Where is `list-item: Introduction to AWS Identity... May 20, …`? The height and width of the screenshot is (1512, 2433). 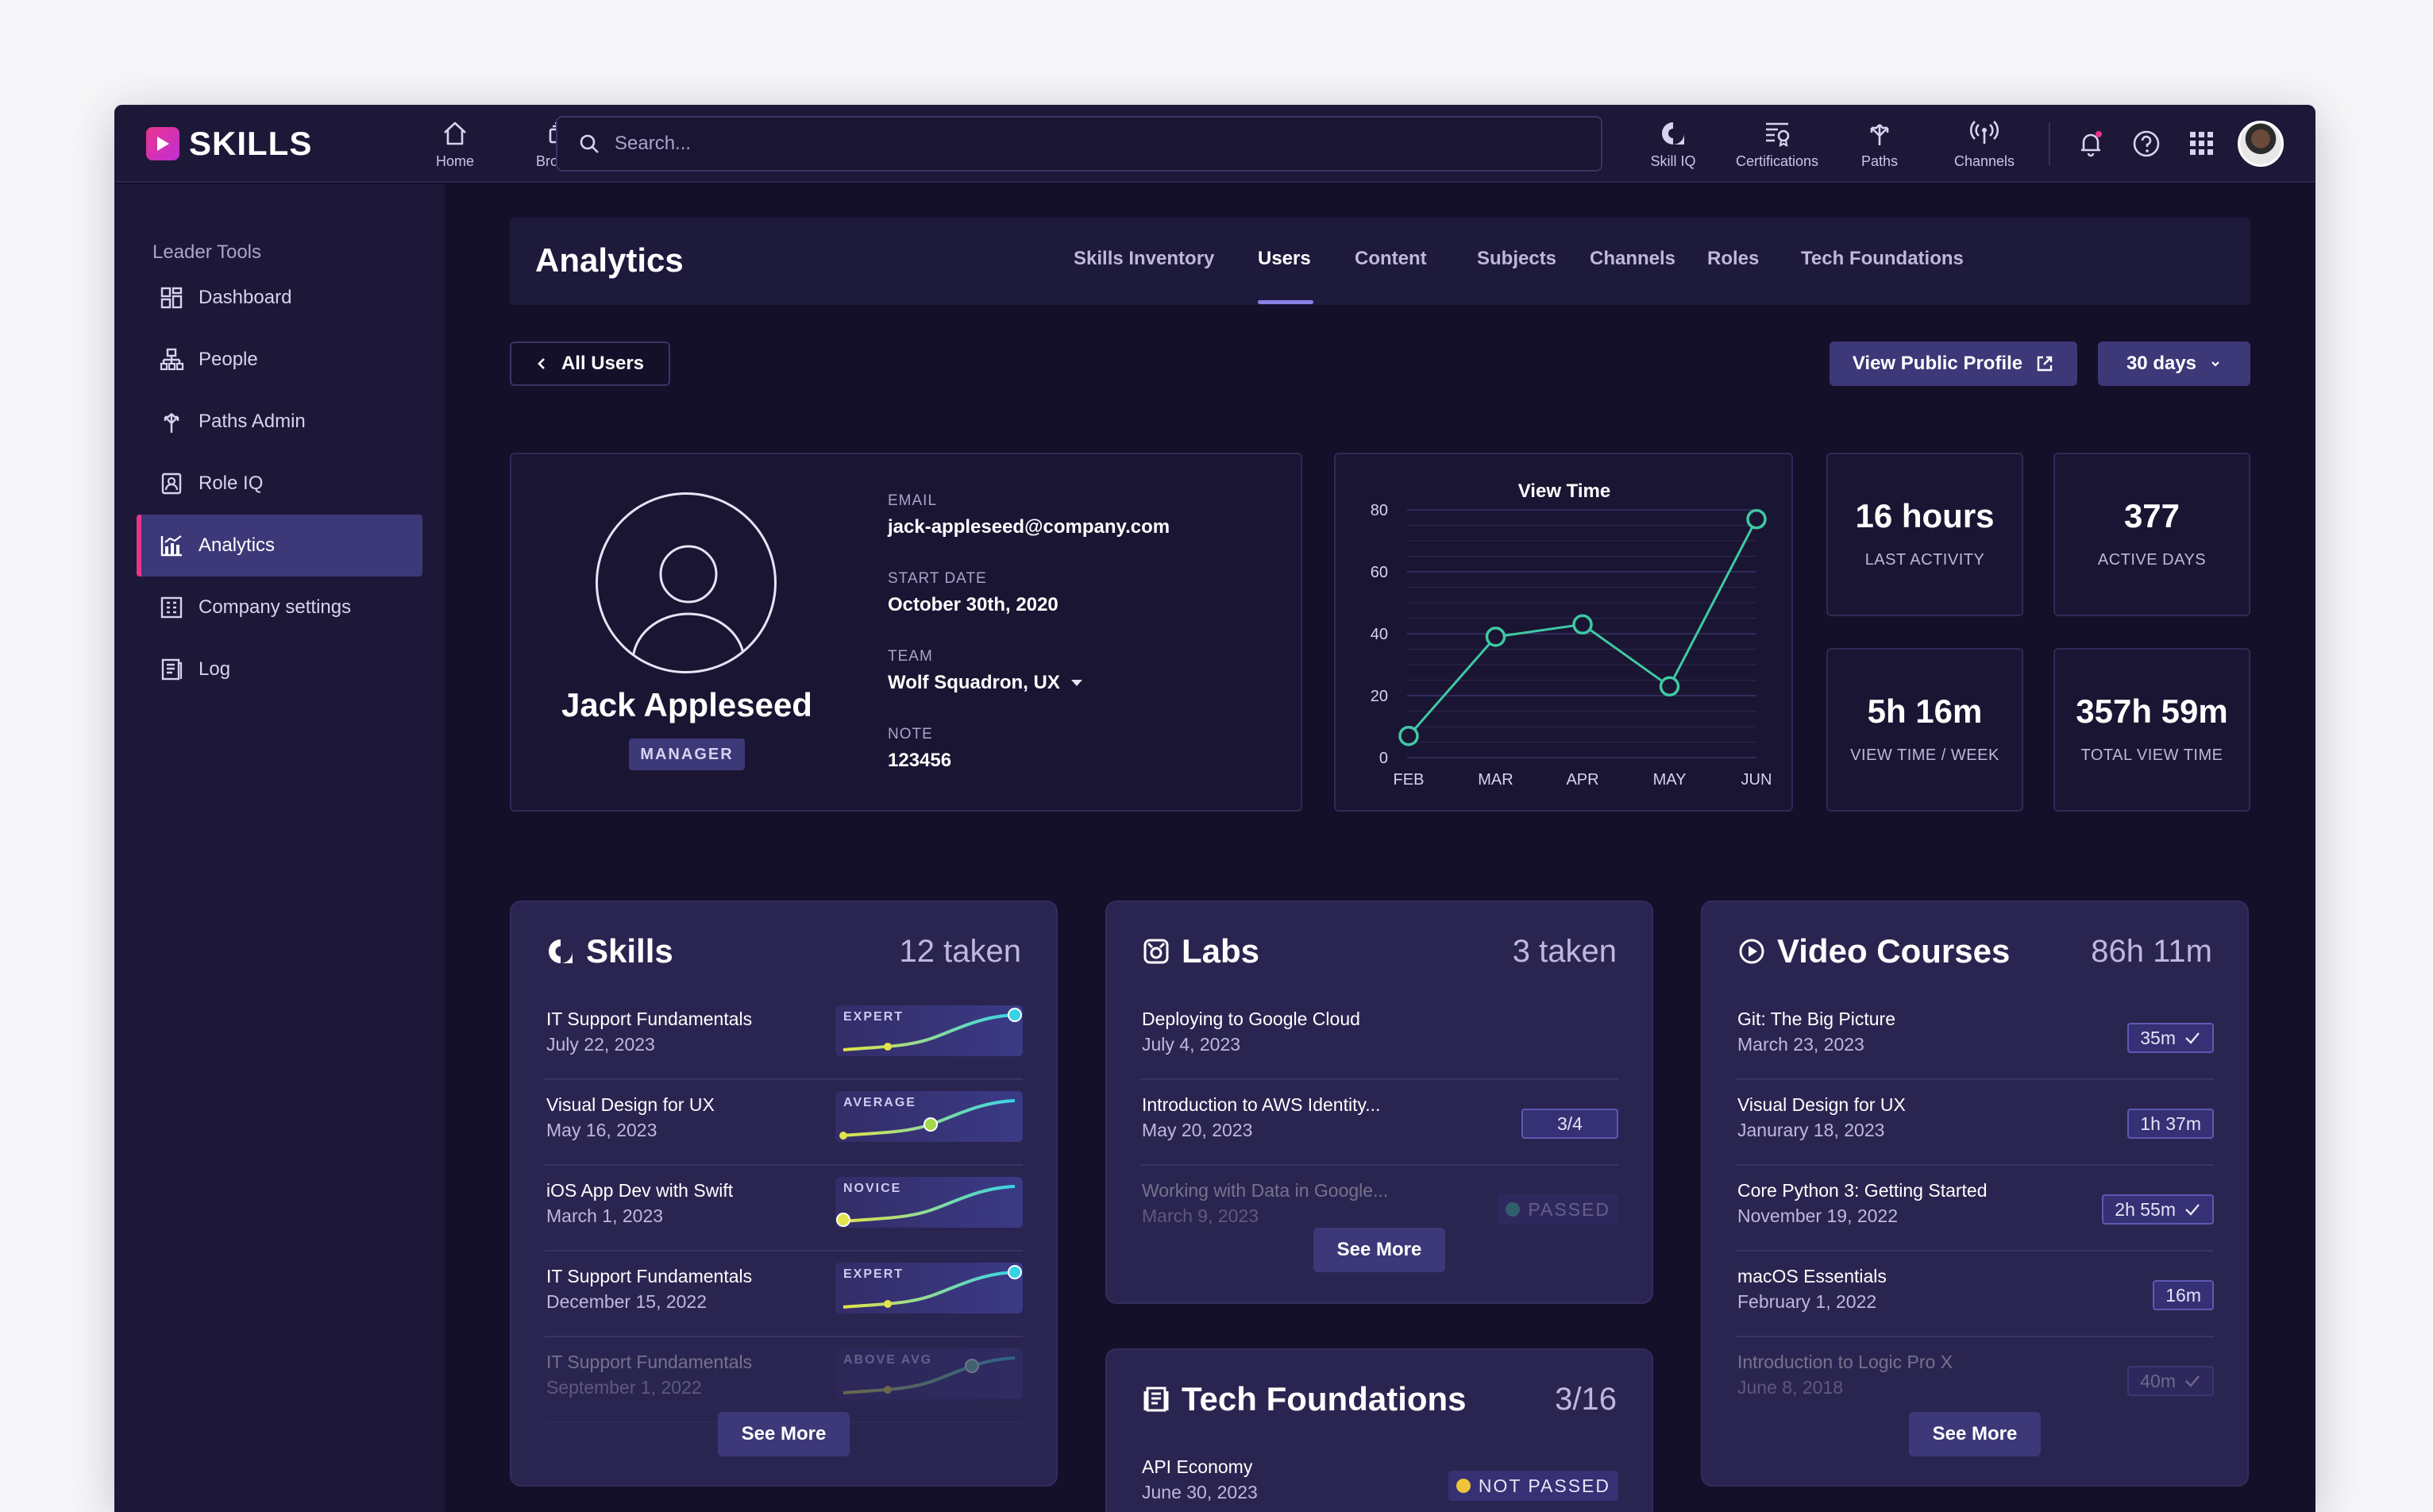
list-item: Introduction to AWS Identity... May 20, … is located at coordinates (1379, 1123).